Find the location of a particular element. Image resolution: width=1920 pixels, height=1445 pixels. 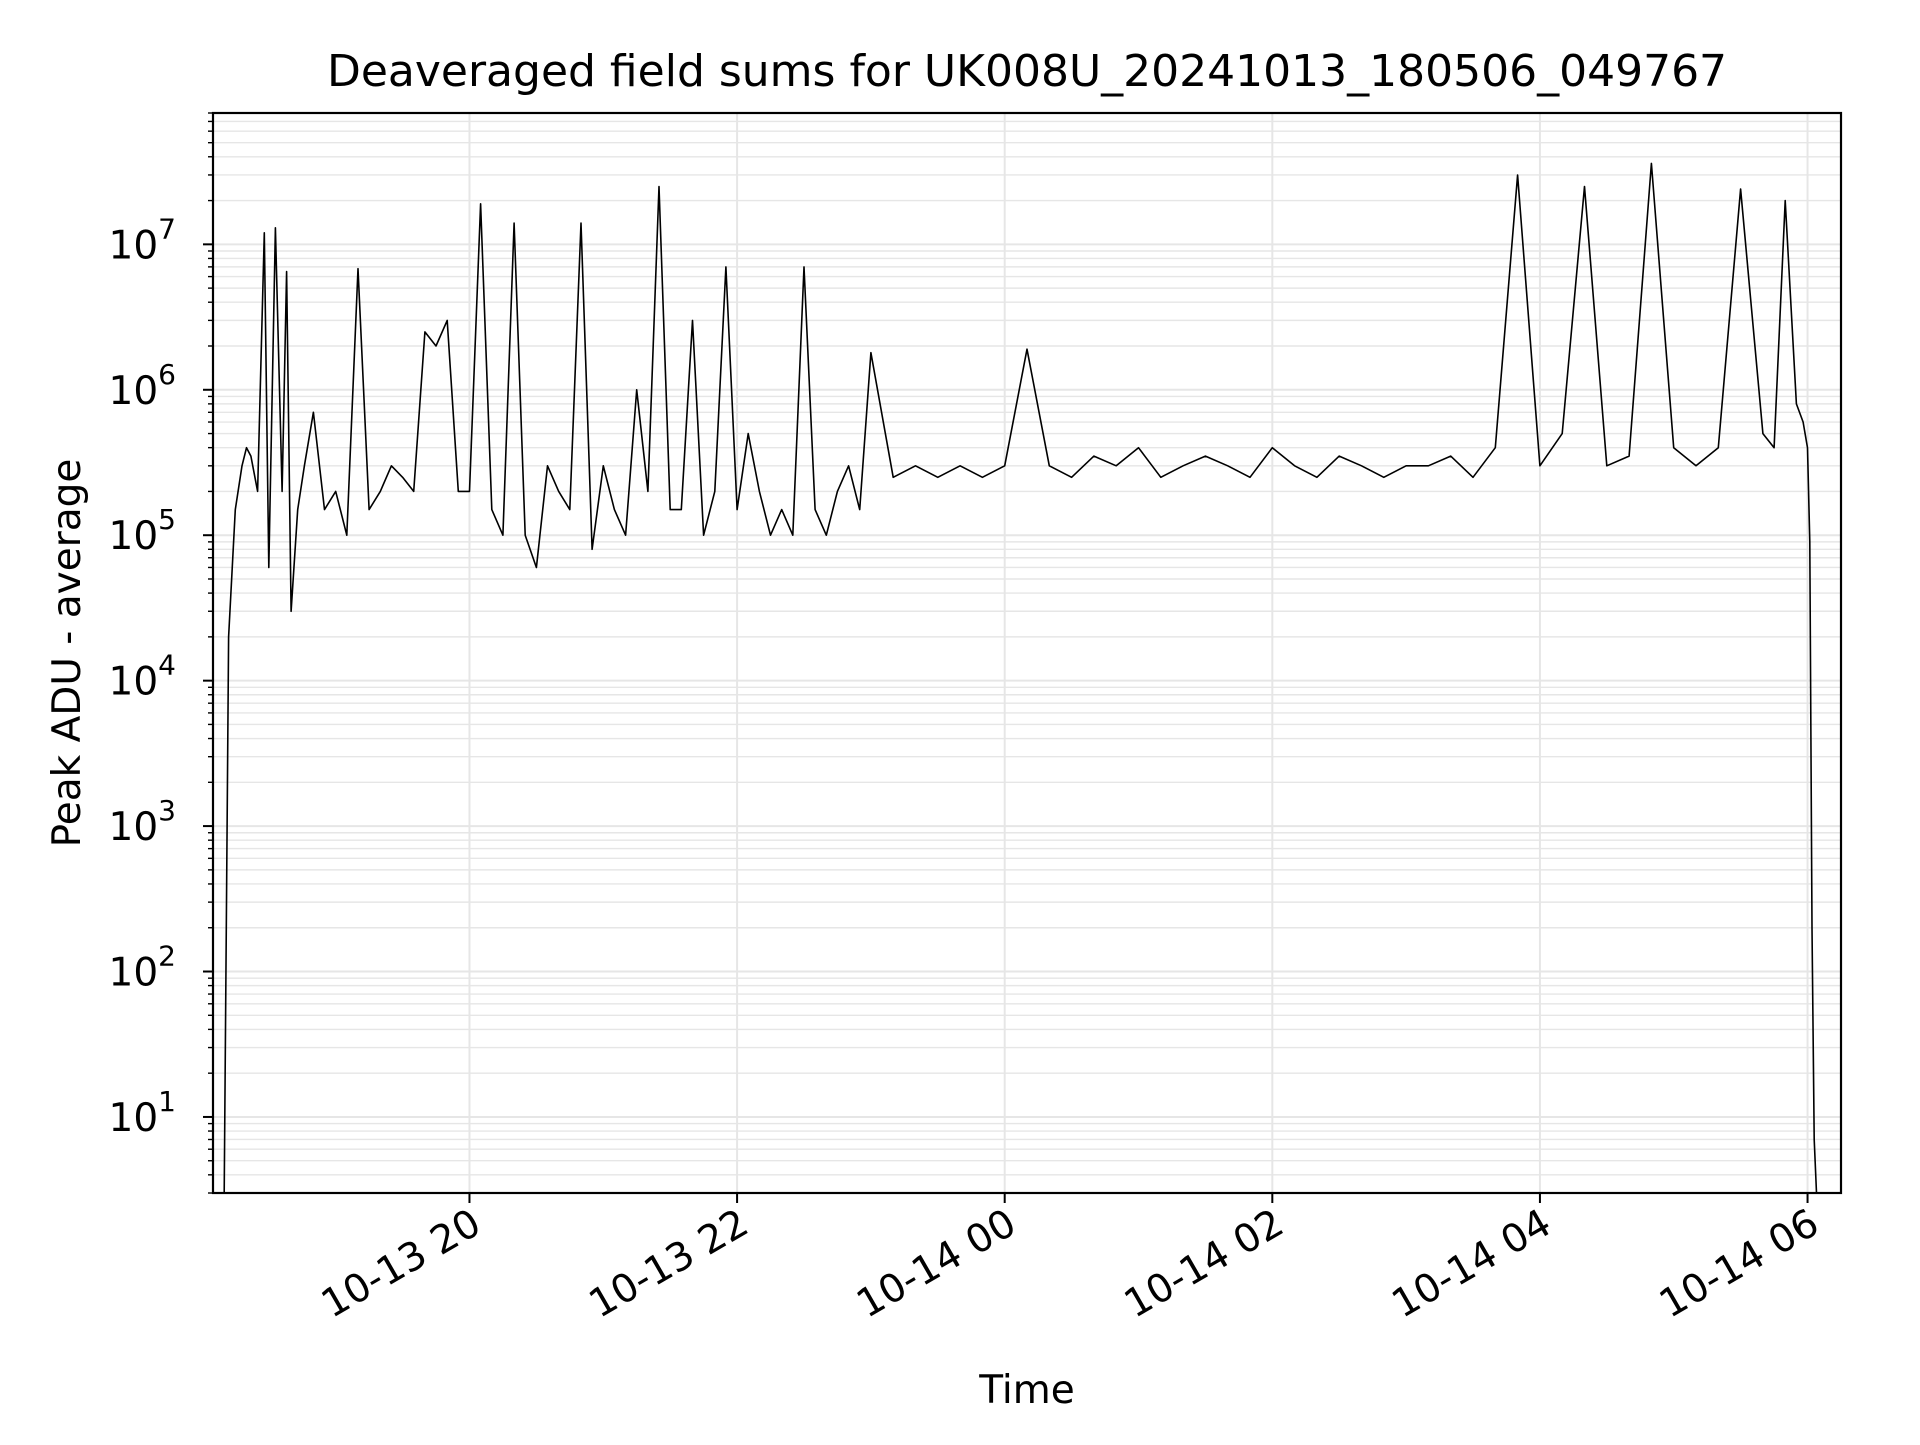

y-axis-label: Peak ADU - average is located at coordinates (67, 653).